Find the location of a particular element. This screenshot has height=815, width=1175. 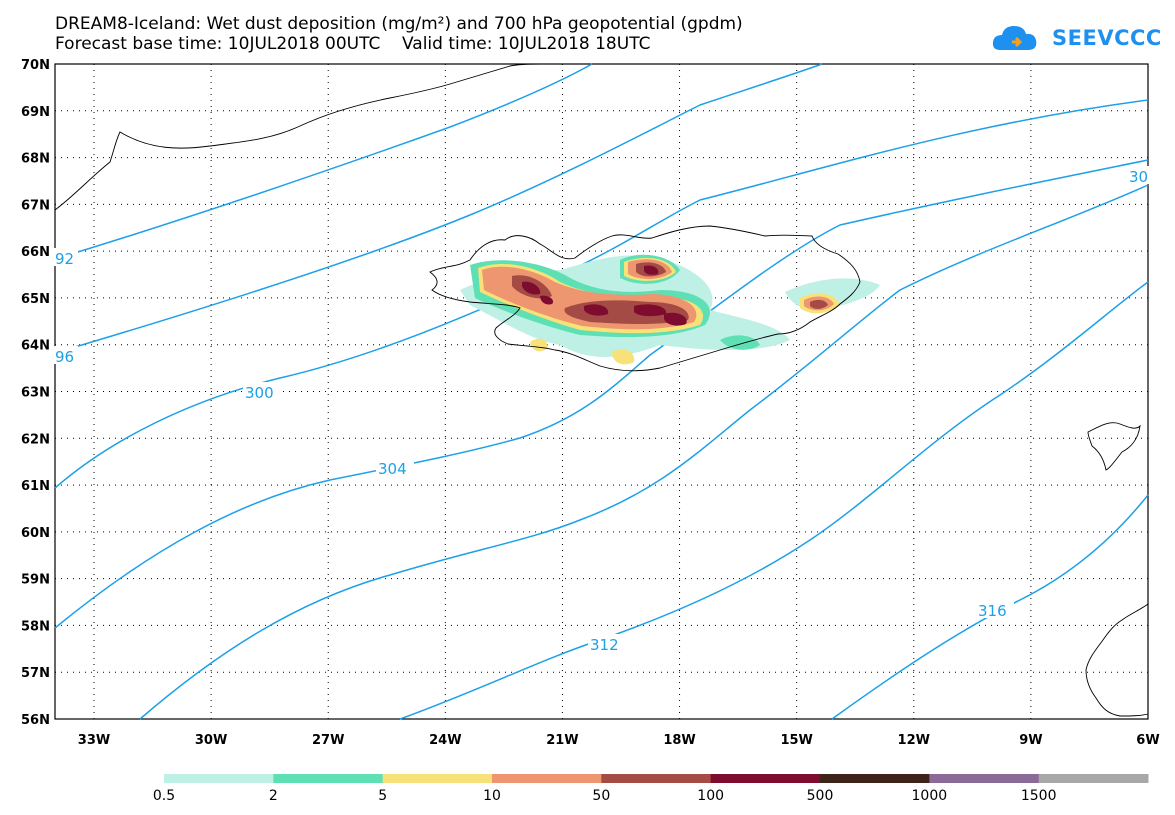

faroe-coastline is located at coordinates (1114, 446).